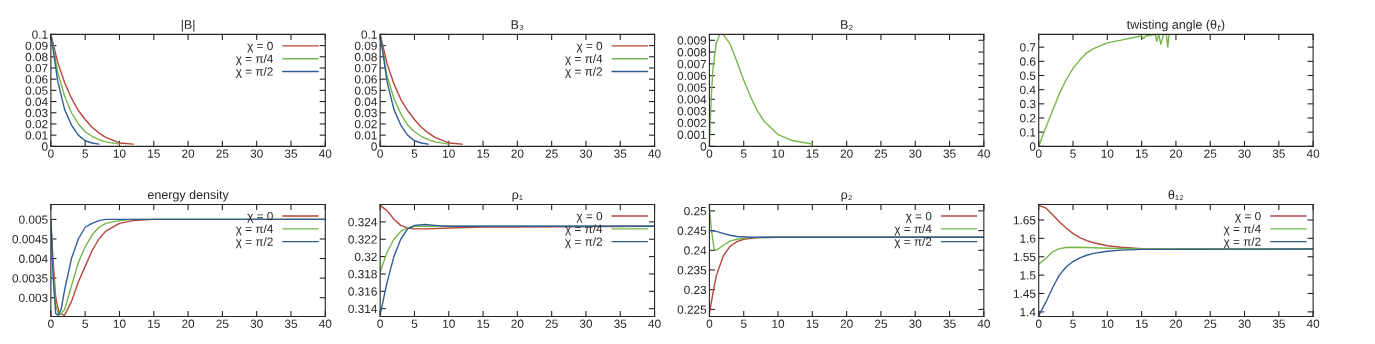 The height and width of the screenshot is (344, 1375). I want to click on y-tick-label: 1.55, so click(1024, 257).